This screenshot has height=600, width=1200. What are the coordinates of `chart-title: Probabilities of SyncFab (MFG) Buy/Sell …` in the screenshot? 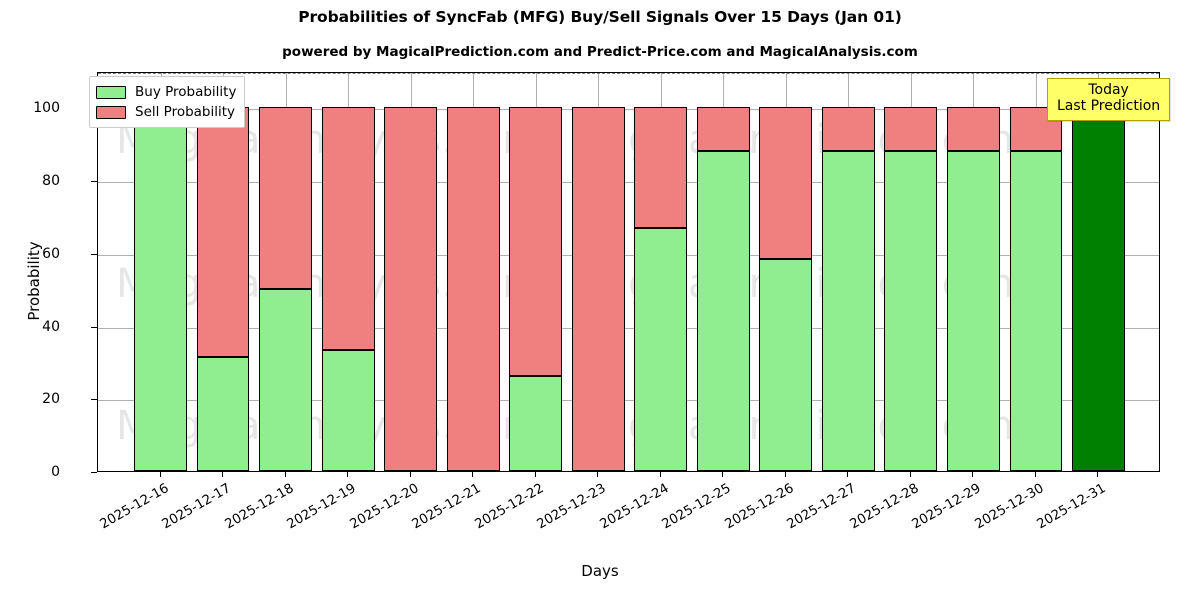 It's located at (600, 17).